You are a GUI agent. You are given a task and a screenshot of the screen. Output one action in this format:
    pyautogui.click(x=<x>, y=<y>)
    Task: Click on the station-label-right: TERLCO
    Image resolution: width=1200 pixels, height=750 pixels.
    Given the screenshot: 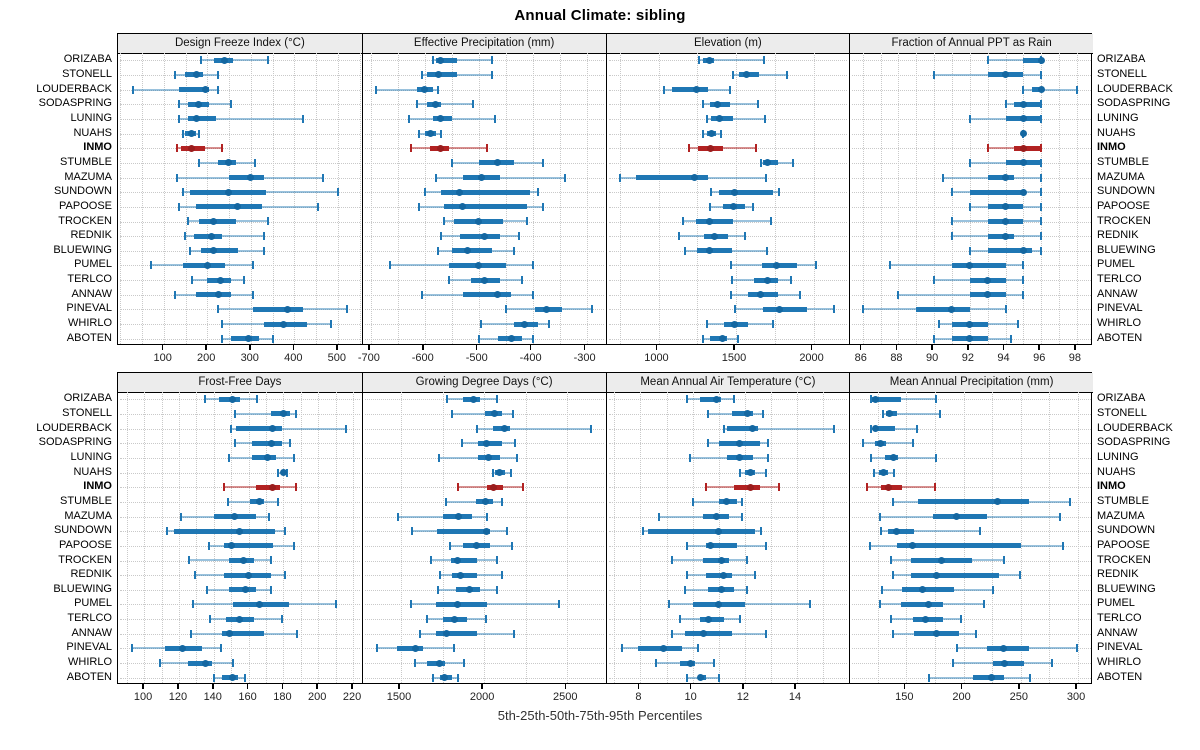 What is the action you would take?
    pyautogui.click(x=1119, y=618)
    